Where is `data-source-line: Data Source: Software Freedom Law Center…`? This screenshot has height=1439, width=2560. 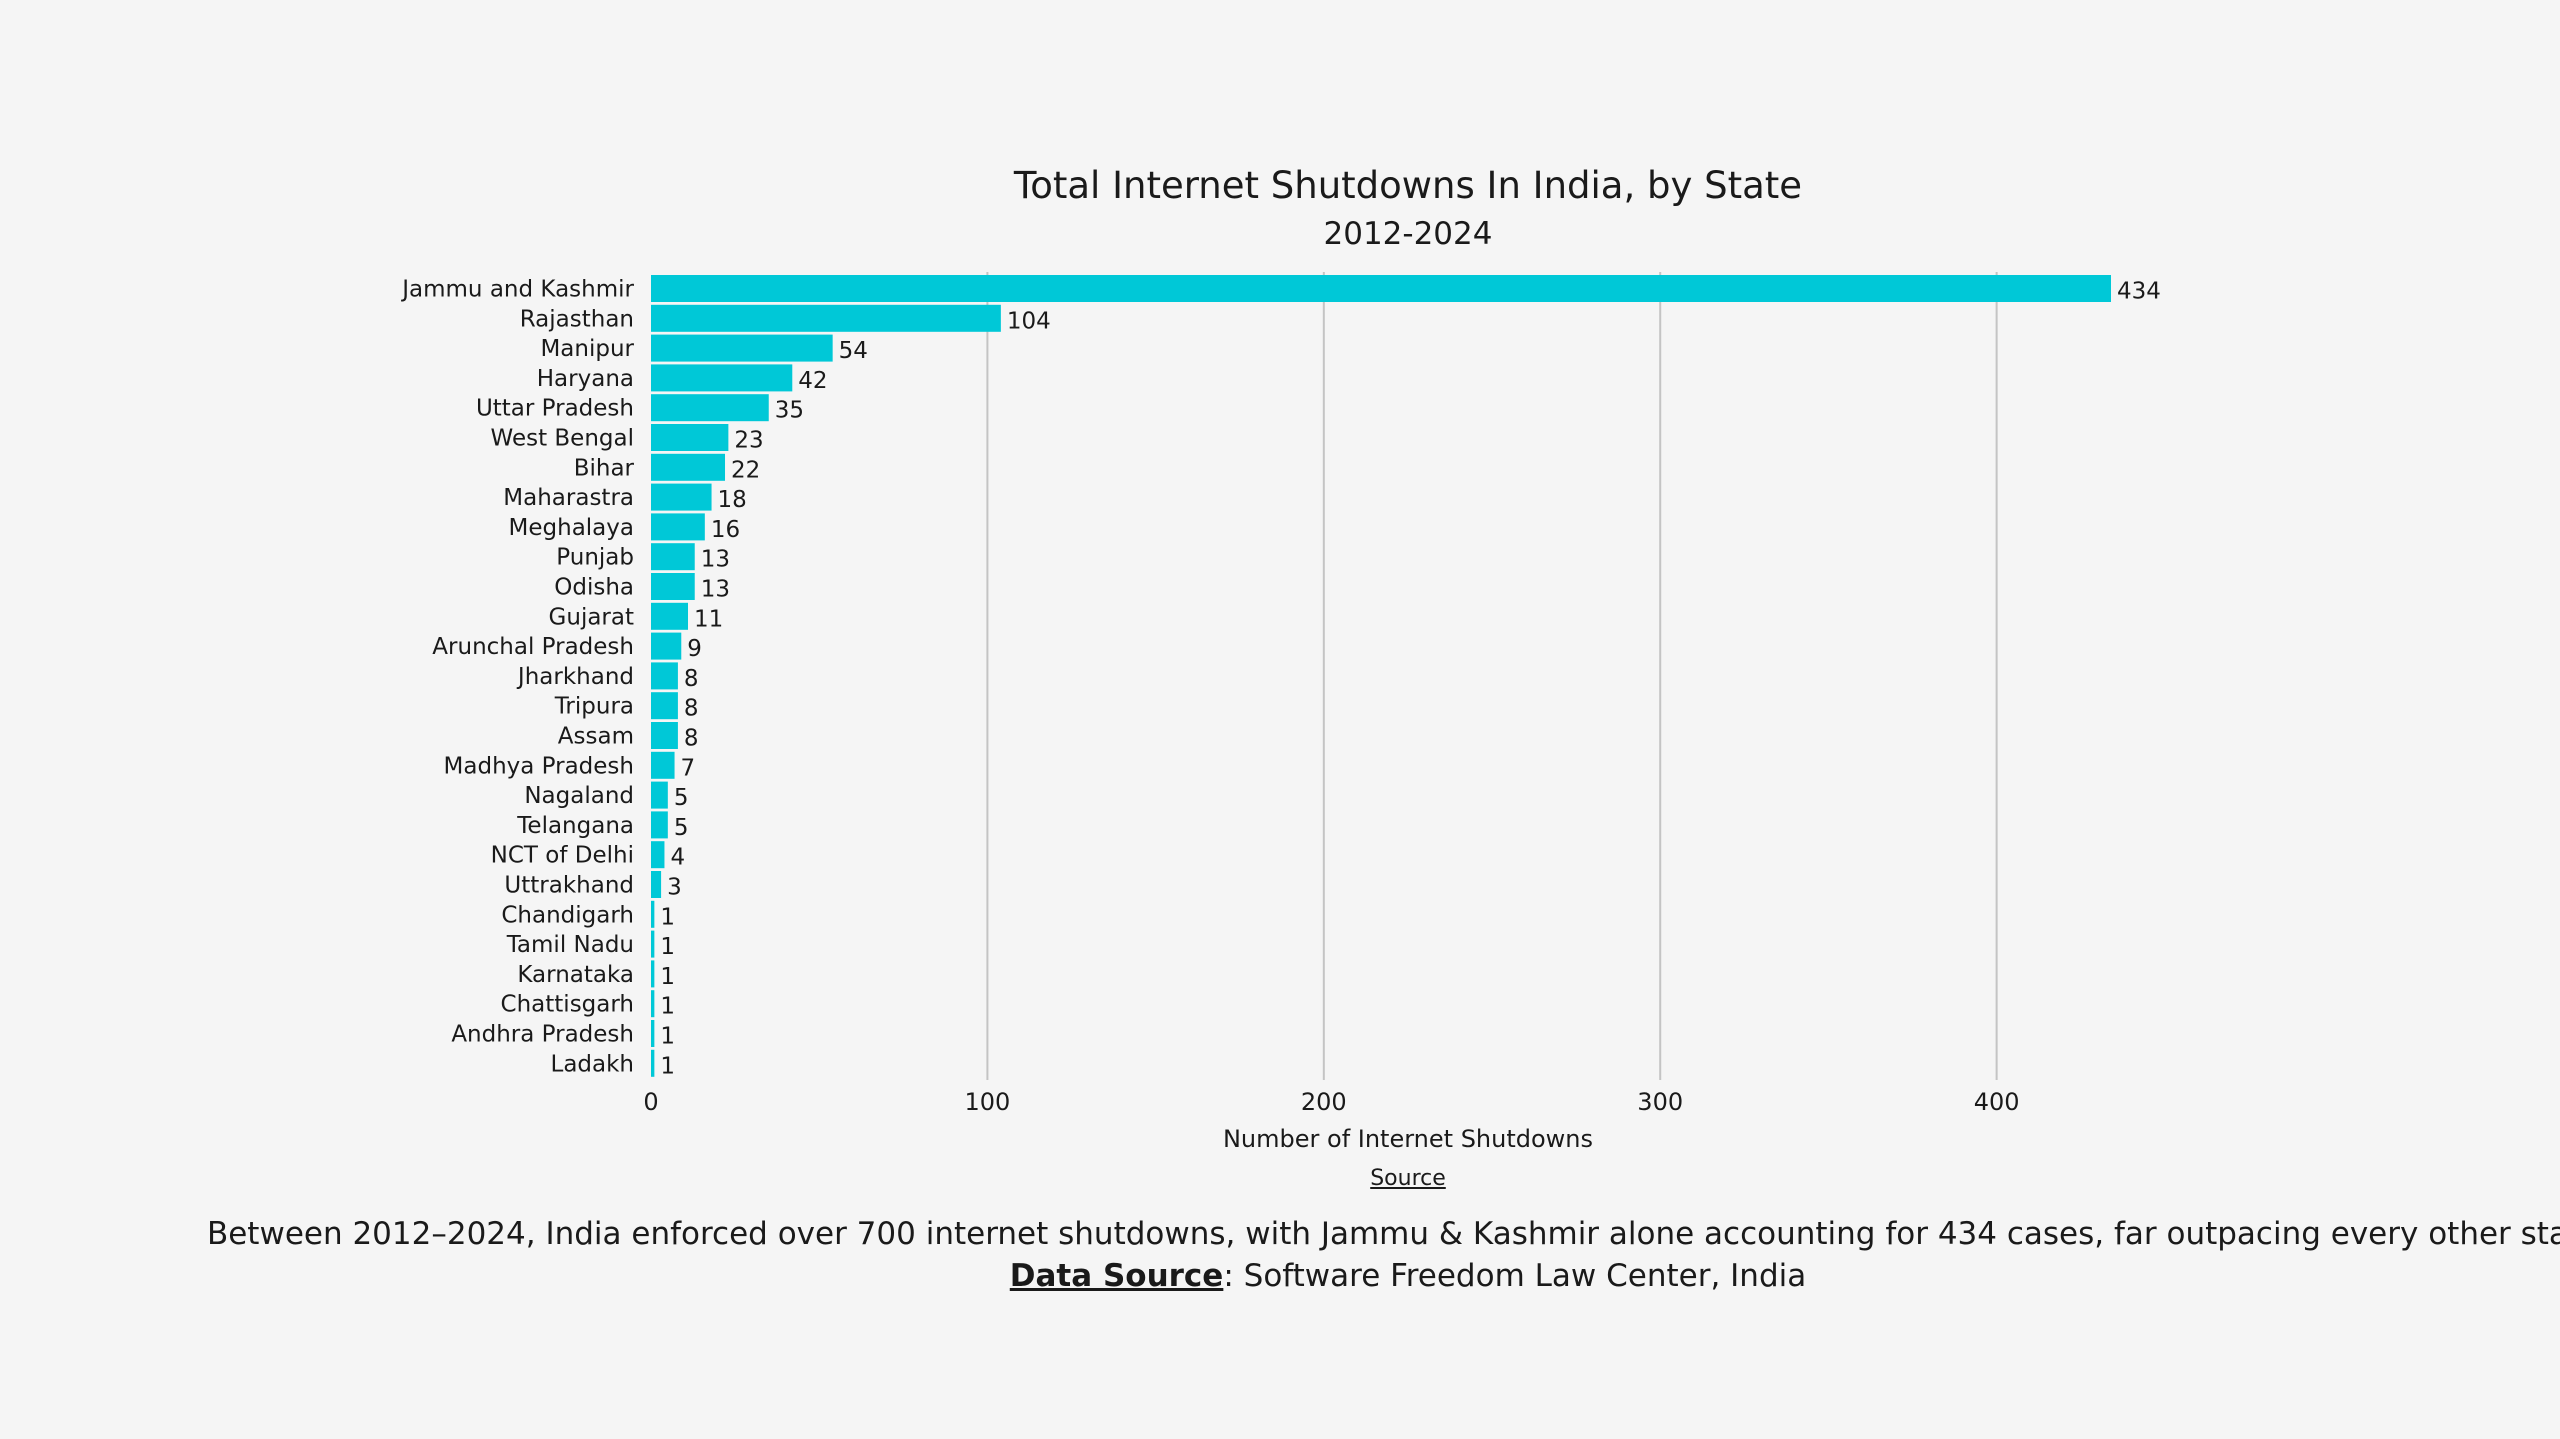 data-source-line: Data Source: Software Freedom Law Center… is located at coordinates (1280, 1276).